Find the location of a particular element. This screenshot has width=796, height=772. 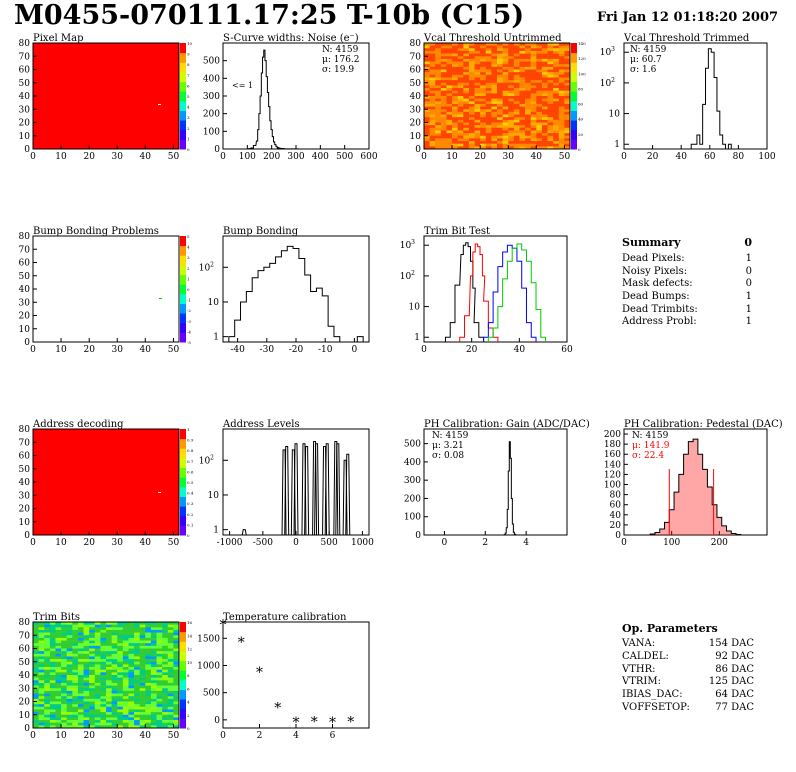

date-label: Fri Jan 12 01:18:20 2007 is located at coordinates (688, 17).